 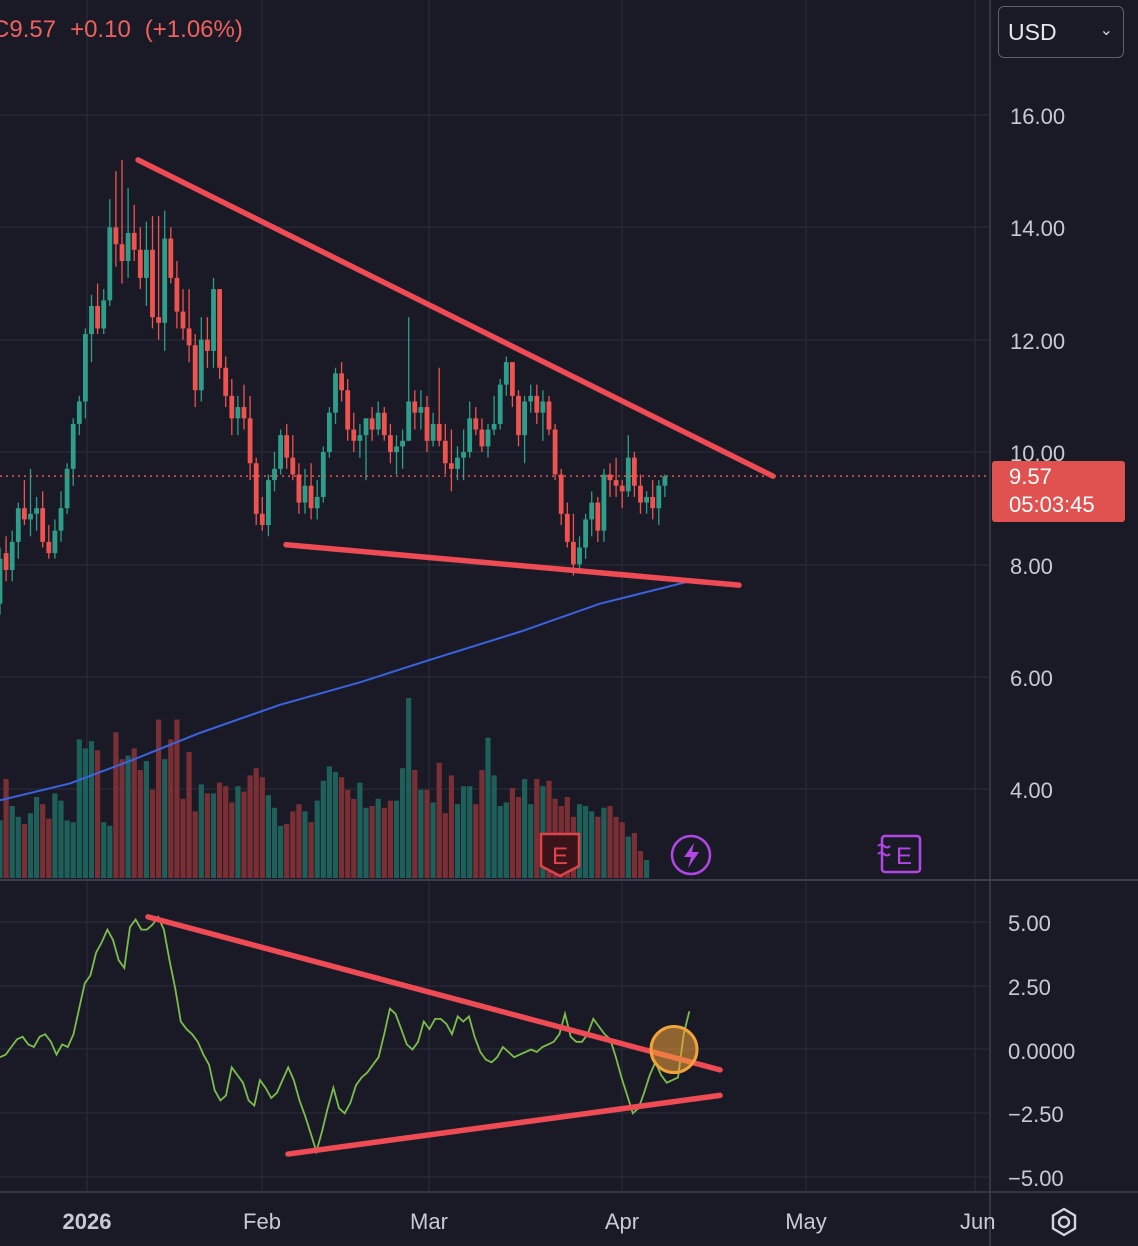 I want to click on flash-marker, so click(x=691, y=855).